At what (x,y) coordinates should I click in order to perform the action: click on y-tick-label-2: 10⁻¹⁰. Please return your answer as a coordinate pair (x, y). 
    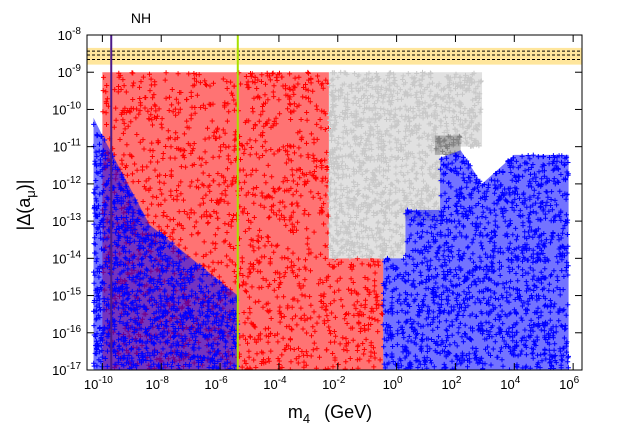
    Looking at the image, I should click on (66, 108).